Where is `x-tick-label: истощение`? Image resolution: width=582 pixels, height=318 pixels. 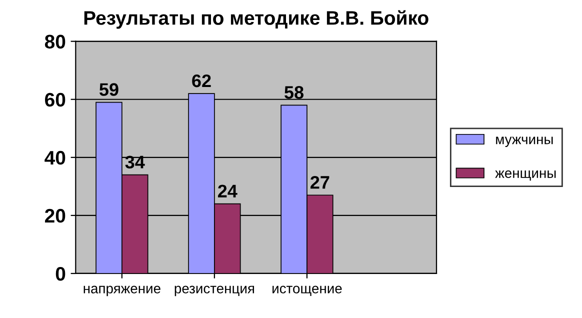 x-tick-label: истощение is located at coordinates (307, 291).